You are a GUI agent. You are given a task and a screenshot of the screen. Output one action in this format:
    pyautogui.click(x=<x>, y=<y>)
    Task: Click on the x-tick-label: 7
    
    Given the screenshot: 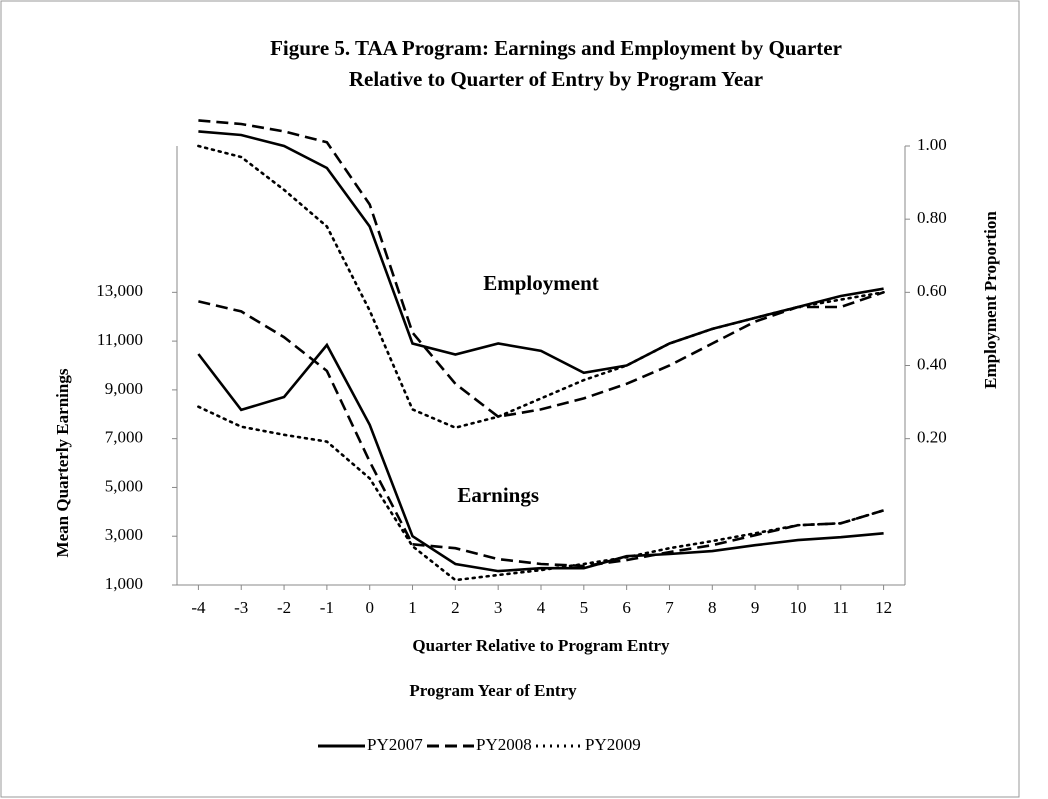 What is the action you would take?
    pyautogui.click(x=669, y=607)
    